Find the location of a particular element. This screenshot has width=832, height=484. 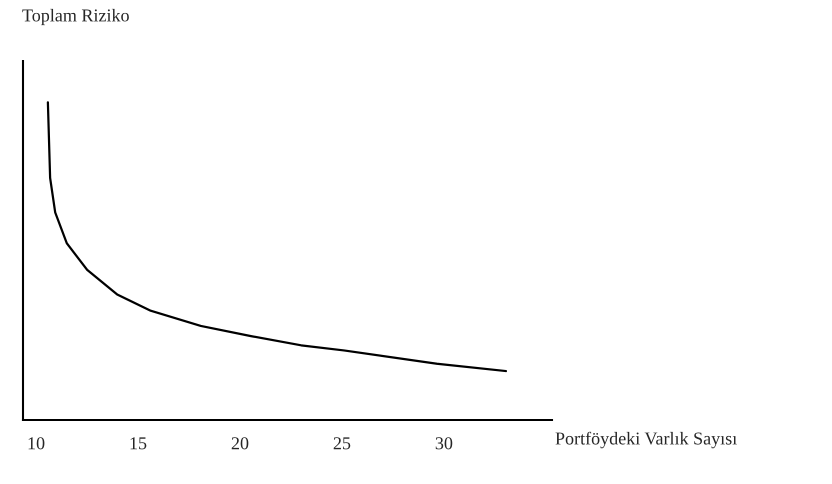

x-axis-title: Portföydeki Varlık Sayısı is located at coordinates (646, 440).